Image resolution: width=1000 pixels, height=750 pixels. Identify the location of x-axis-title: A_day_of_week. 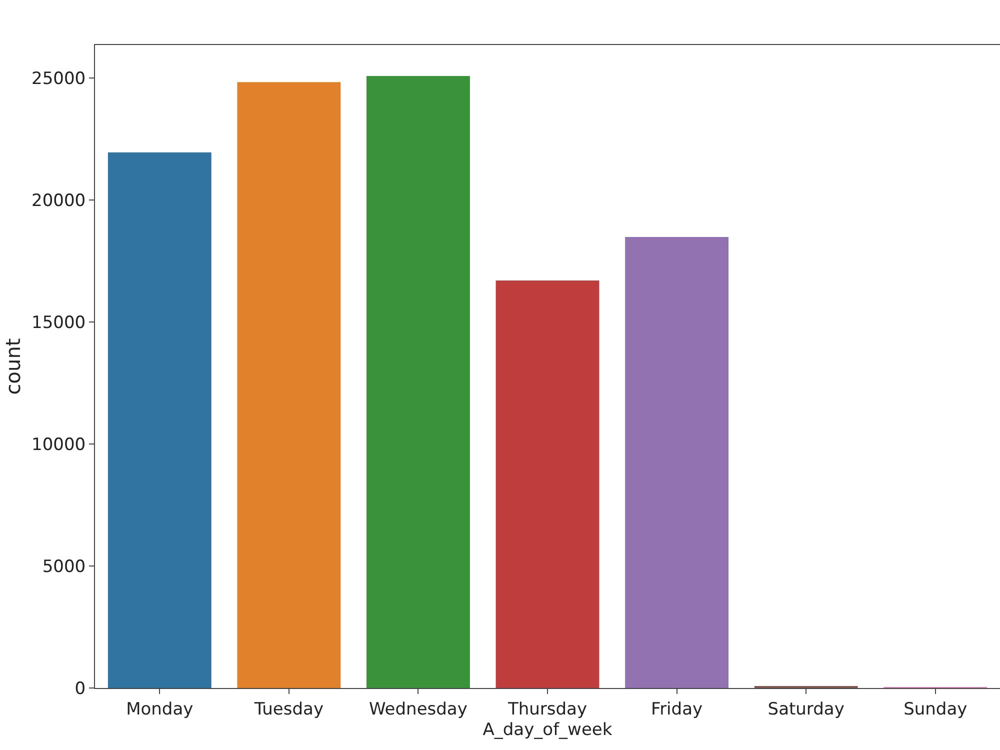
(547, 730).